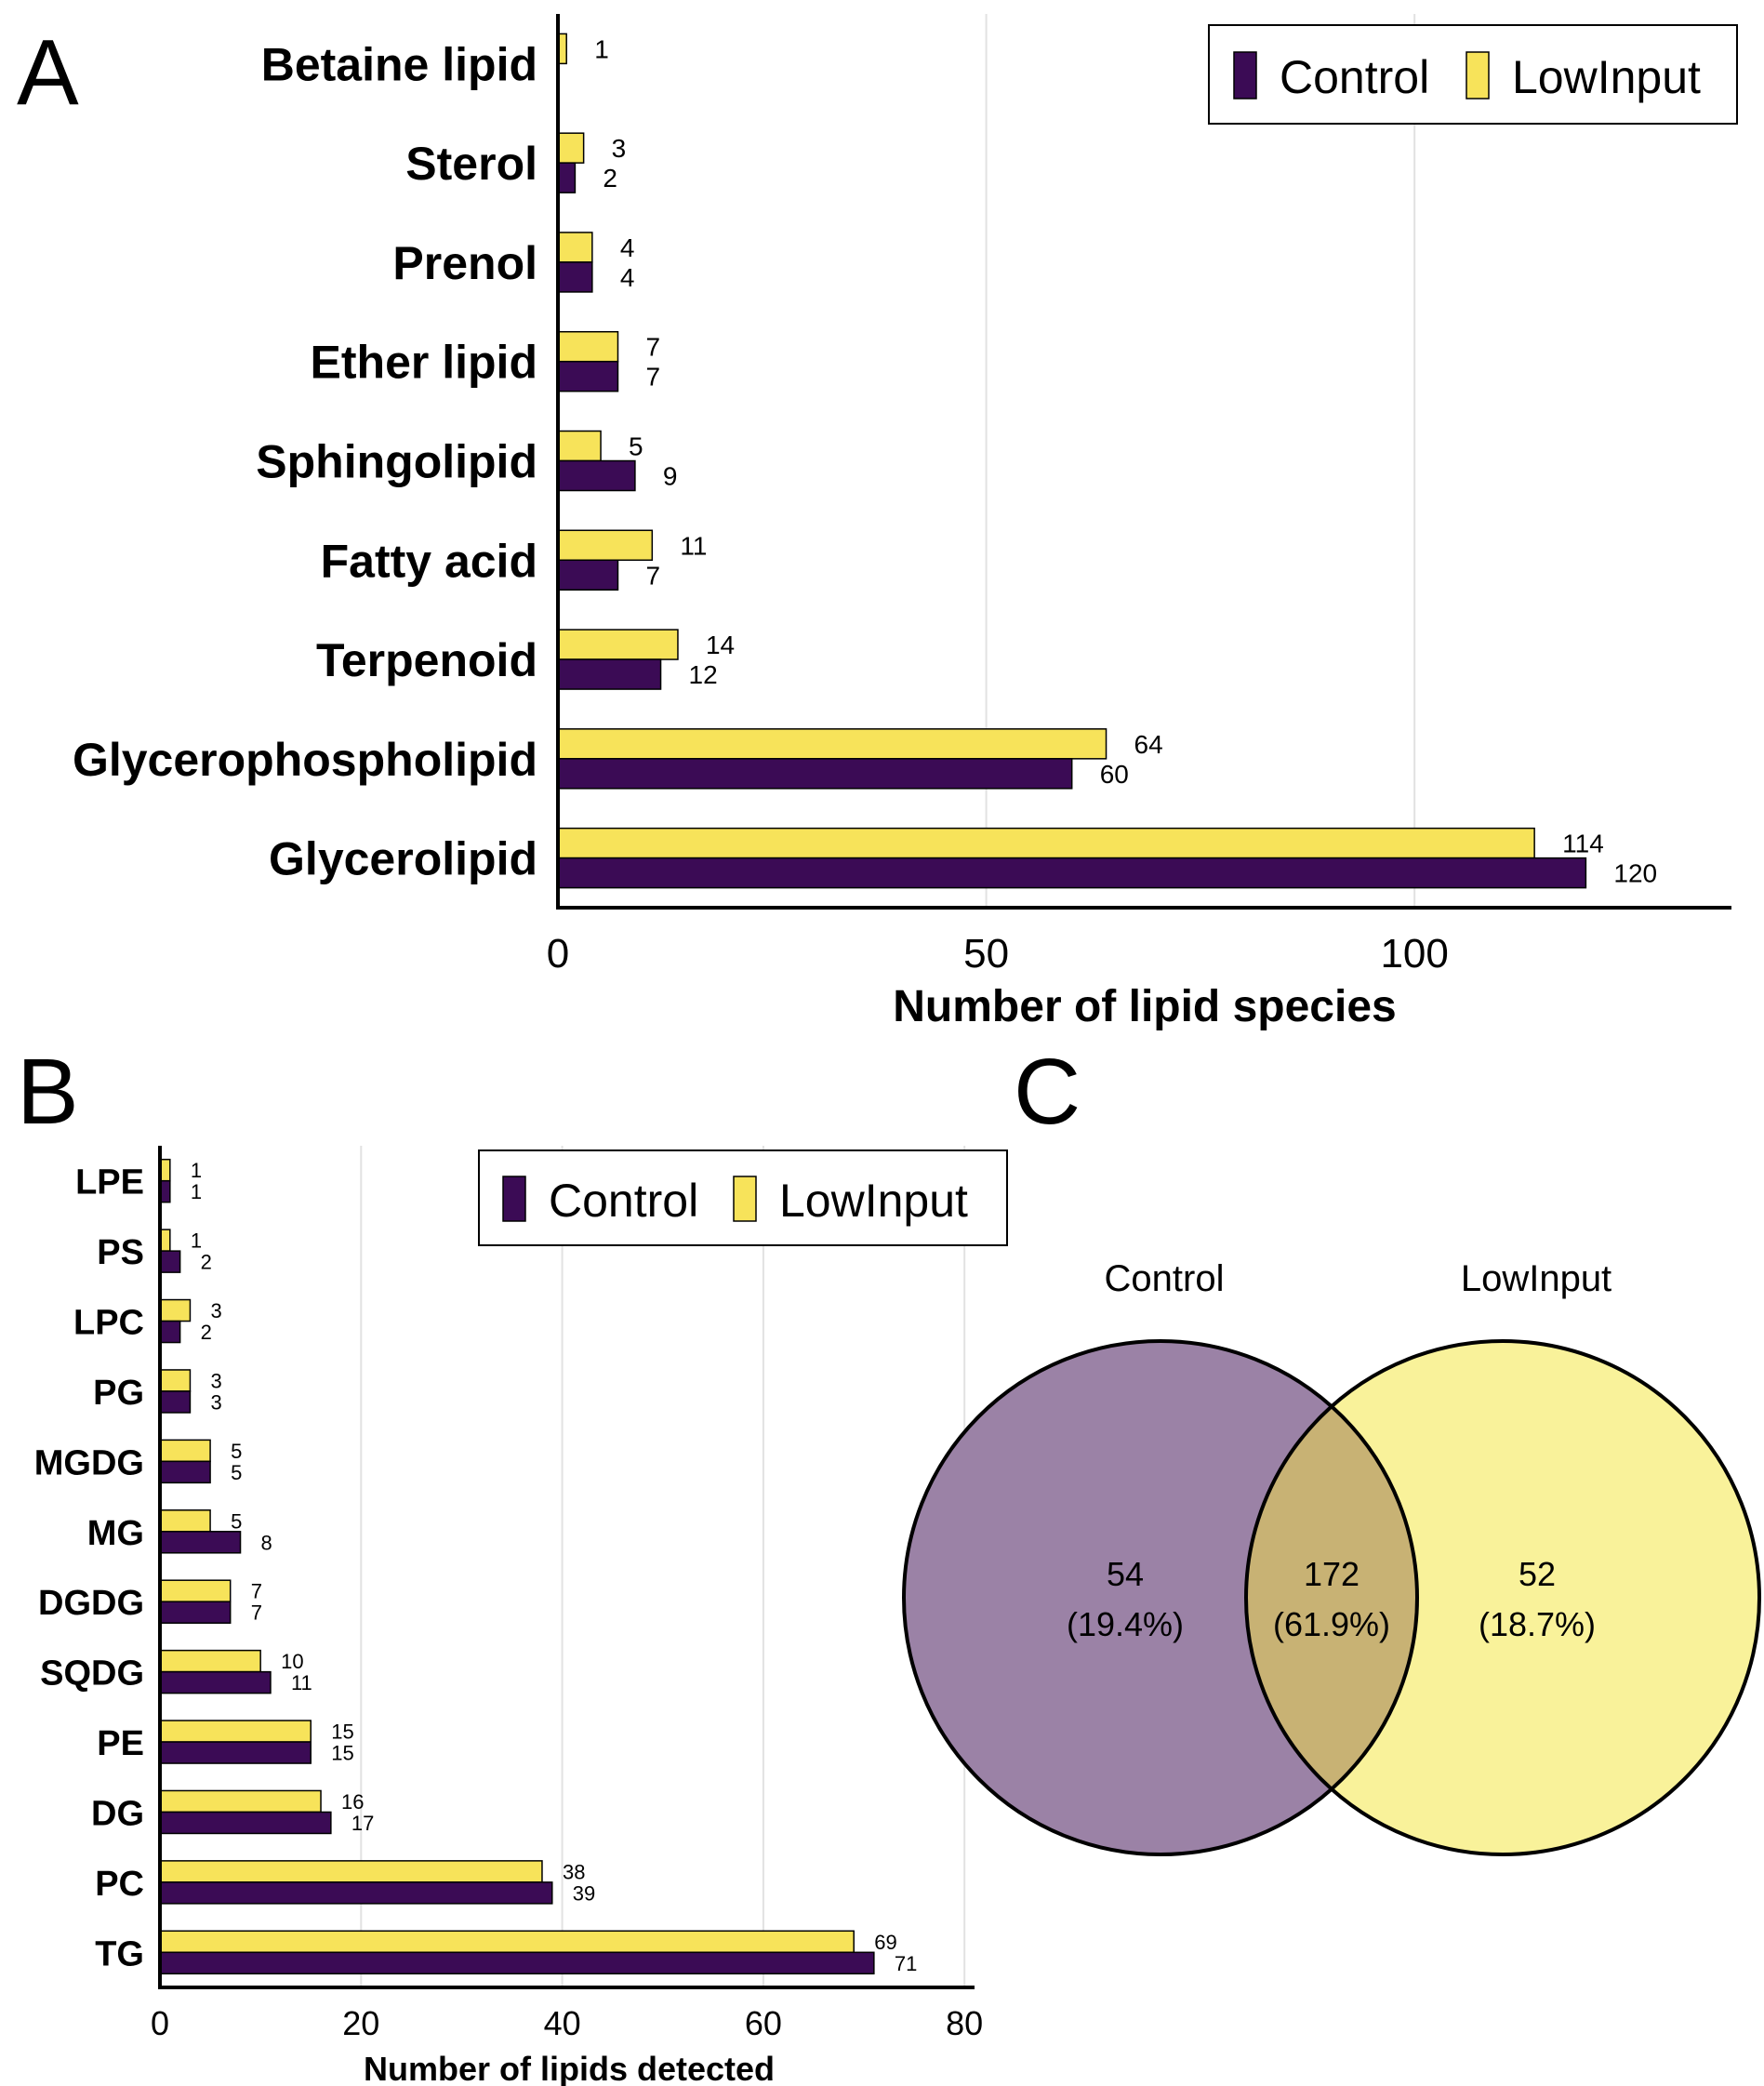 This screenshot has height=2086, width=1764. What do you see at coordinates (120, 1252) in the screenshot?
I see `chart-b-category-ps: PS` at bounding box center [120, 1252].